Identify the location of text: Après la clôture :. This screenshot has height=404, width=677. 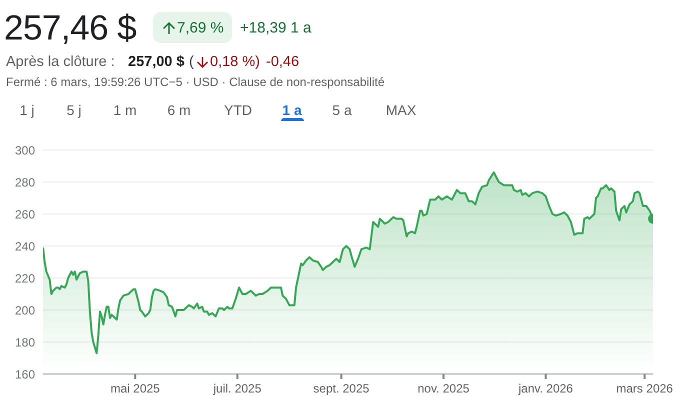
(60, 62).